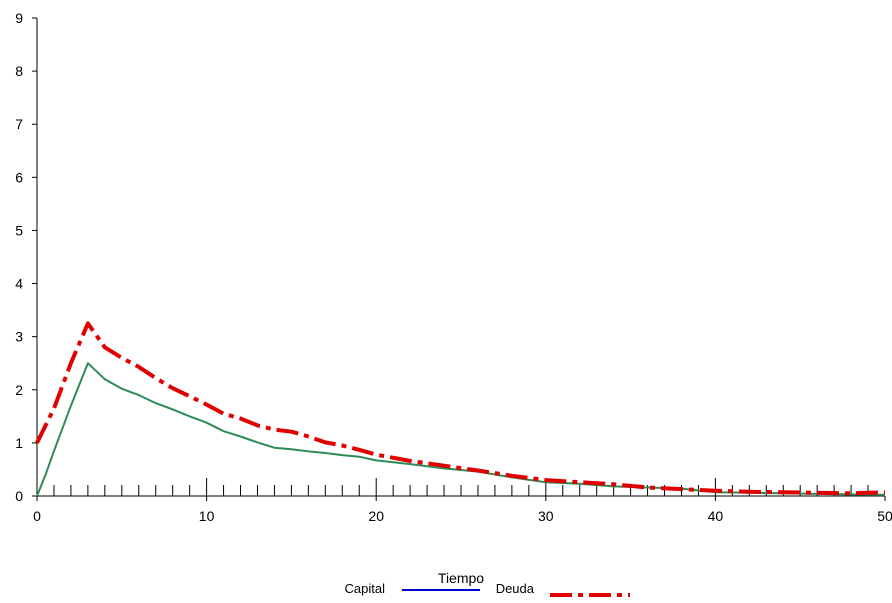 This screenshot has width=892, height=603. What do you see at coordinates (19, 124) in the screenshot?
I see `y-tick-label: 7` at bounding box center [19, 124].